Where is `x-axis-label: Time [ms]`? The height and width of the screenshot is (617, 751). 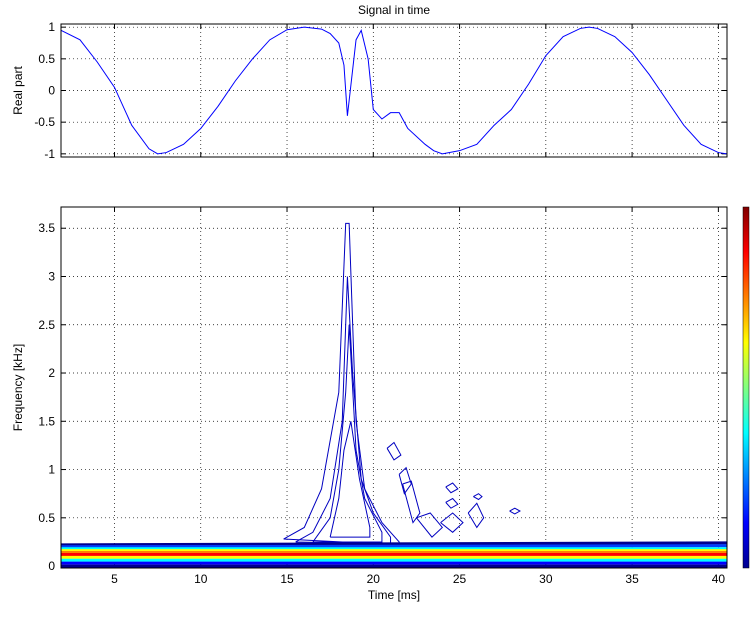 x-axis-label: Time [ms] is located at coordinates (394, 595).